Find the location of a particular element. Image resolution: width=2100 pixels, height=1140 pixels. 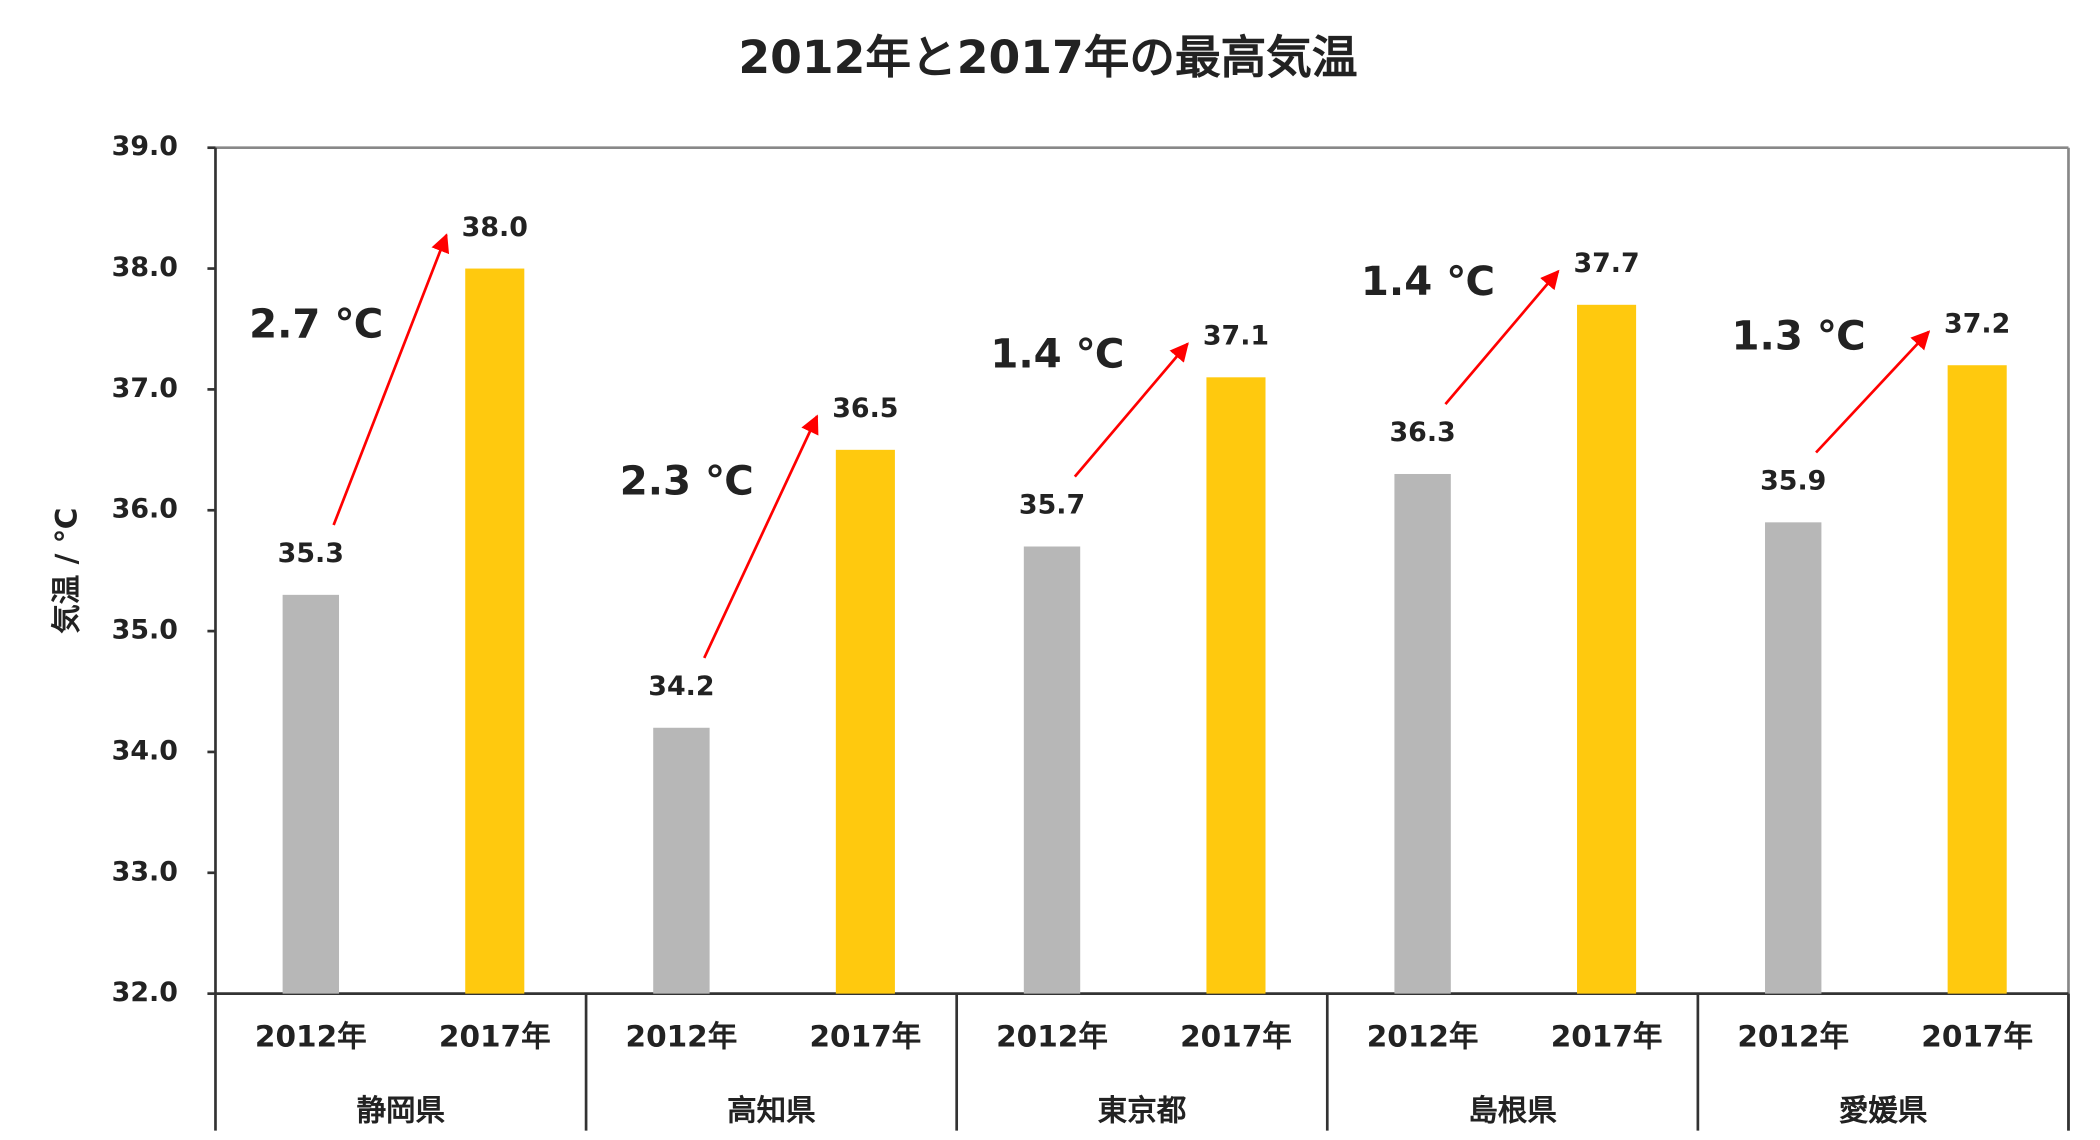

annotation: 1.3 ℃ is located at coordinates (1799, 336).